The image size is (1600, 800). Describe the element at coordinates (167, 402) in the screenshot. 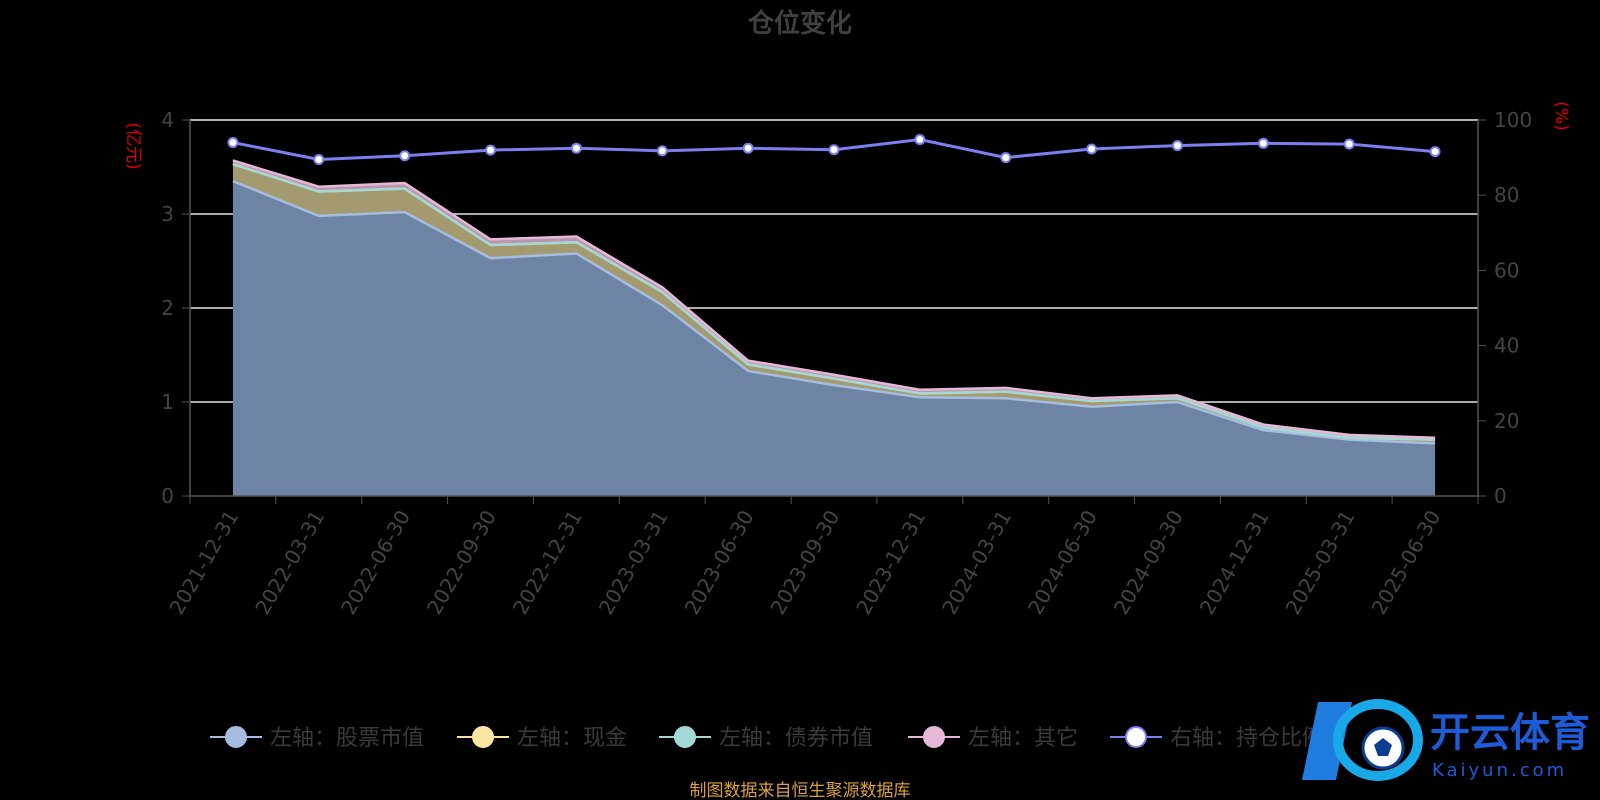

I see `left-axis-tick-label: 1` at that location.